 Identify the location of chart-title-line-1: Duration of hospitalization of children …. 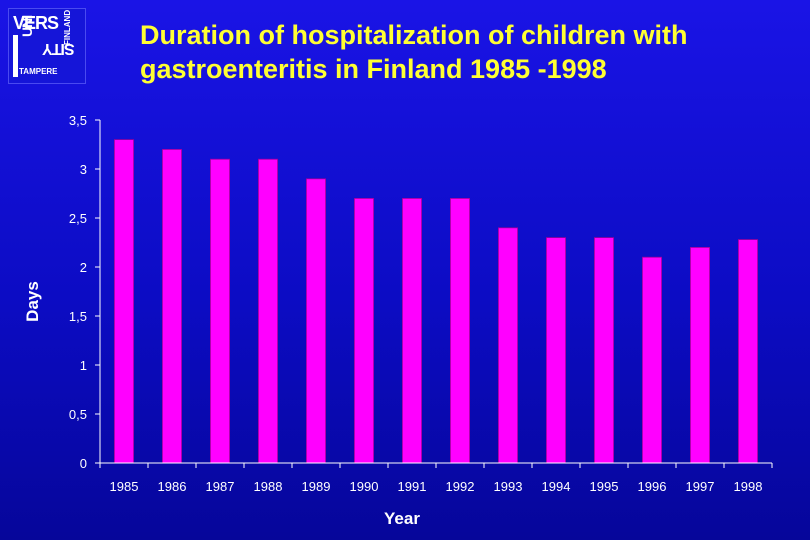
(414, 35).